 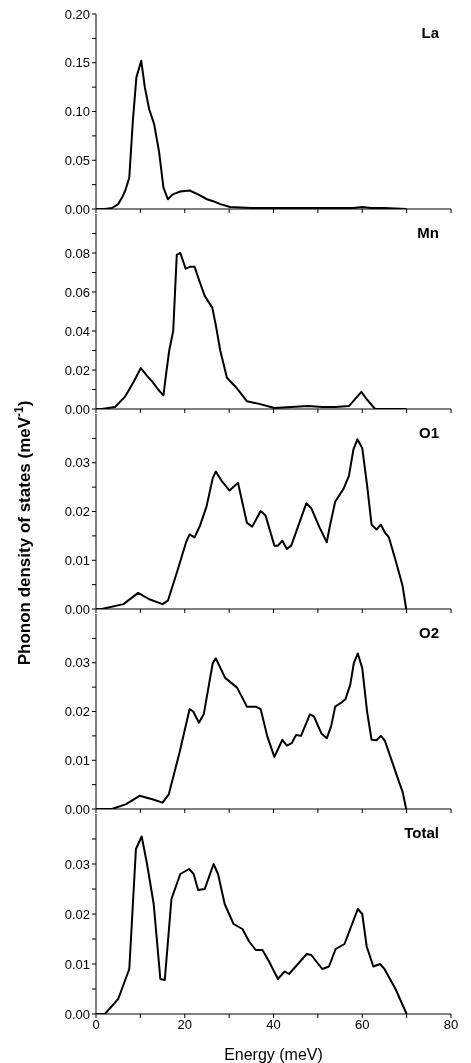 I want to click on y-tick-label: 0.06, so click(x=77, y=292).